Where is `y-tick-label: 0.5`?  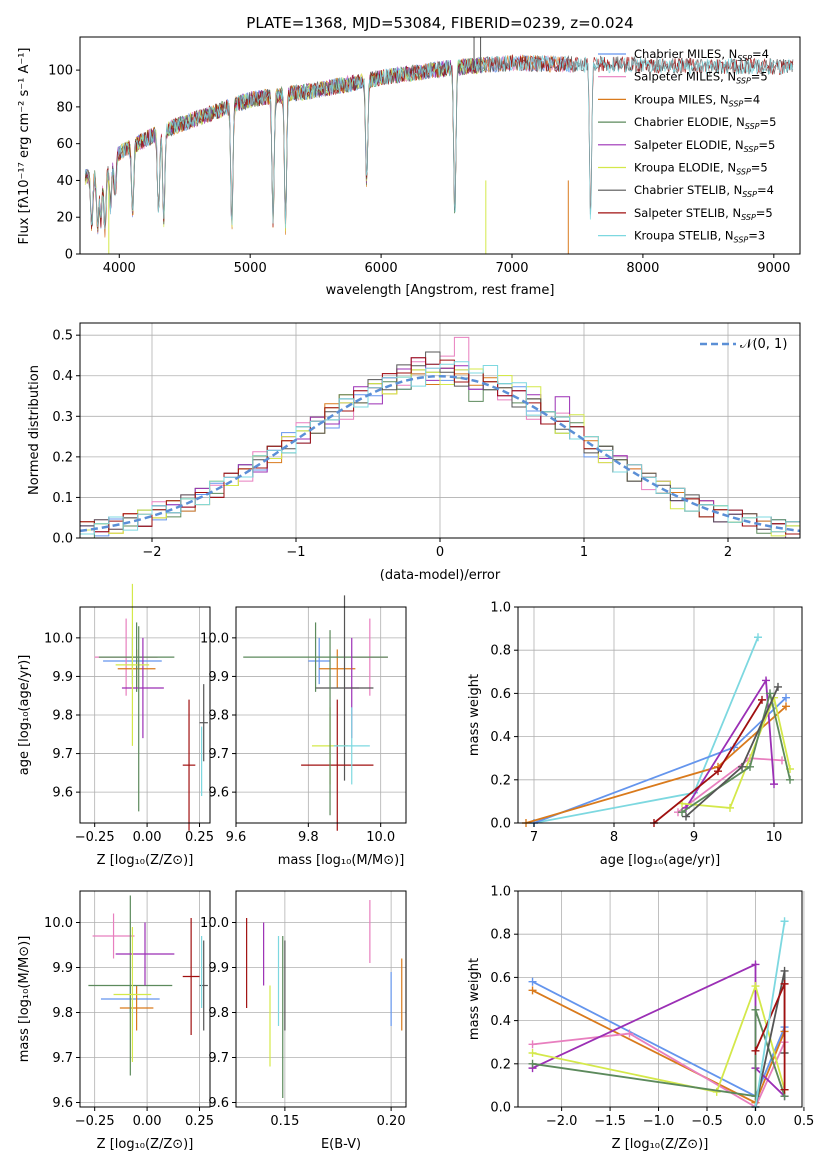 y-tick-label: 0.5 is located at coordinates (62, 336).